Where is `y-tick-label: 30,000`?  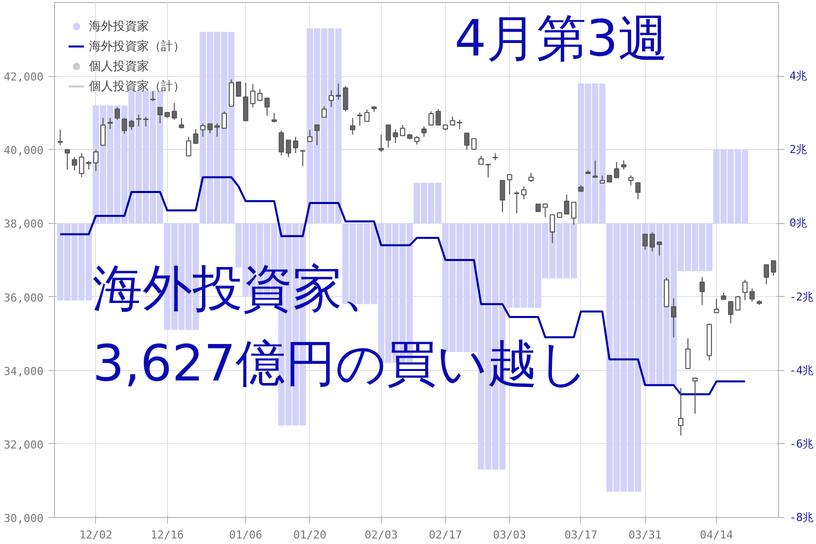 y-tick-label: 30,000 is located at coordinates (24, 518).